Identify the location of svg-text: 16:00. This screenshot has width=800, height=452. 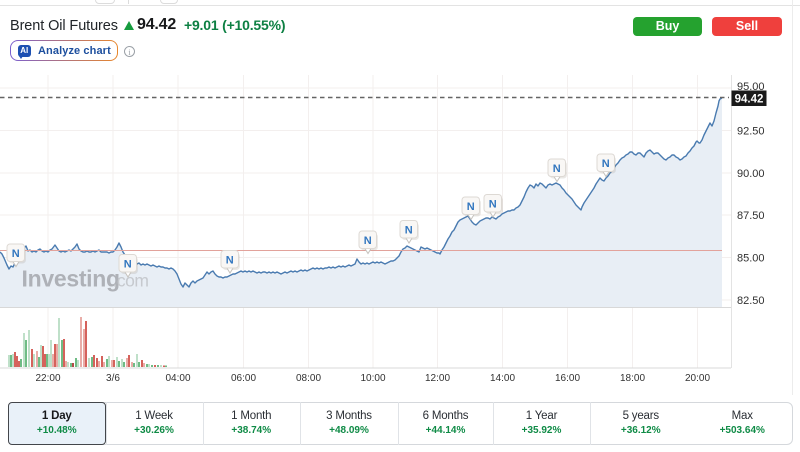
(567, 378).